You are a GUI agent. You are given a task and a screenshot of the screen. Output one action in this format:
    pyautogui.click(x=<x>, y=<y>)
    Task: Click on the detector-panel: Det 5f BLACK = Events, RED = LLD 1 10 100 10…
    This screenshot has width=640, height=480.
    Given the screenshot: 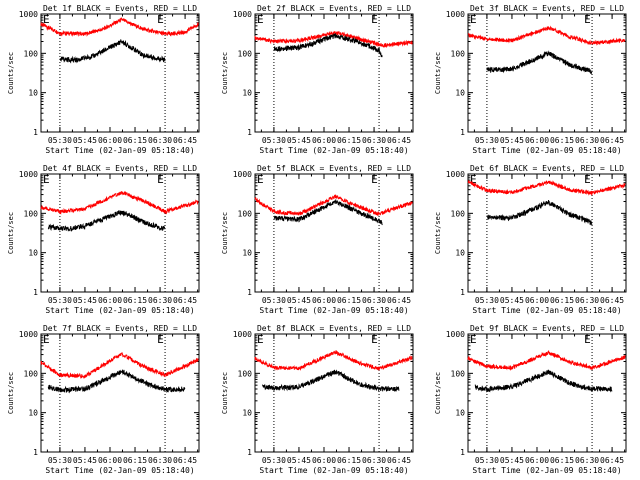 What is the action you would take?
    pyautogui.click(x=317, y=239)
    